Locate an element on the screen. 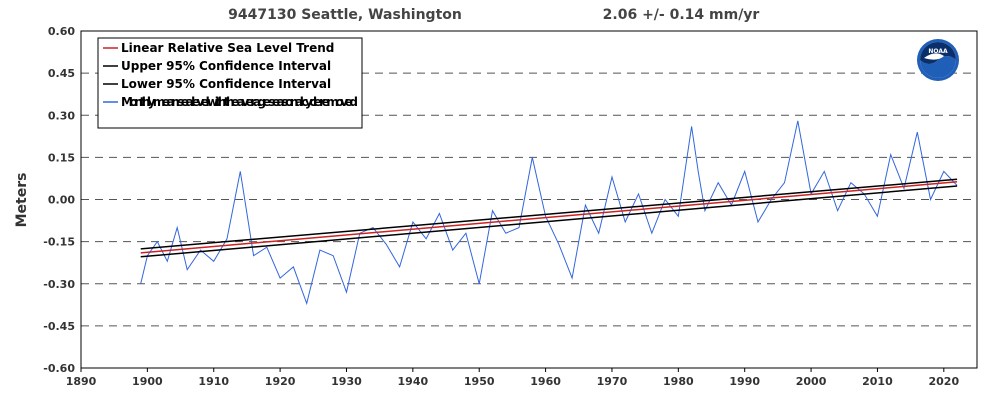  noaa-logo-gull is located at coordinates (934, 56).